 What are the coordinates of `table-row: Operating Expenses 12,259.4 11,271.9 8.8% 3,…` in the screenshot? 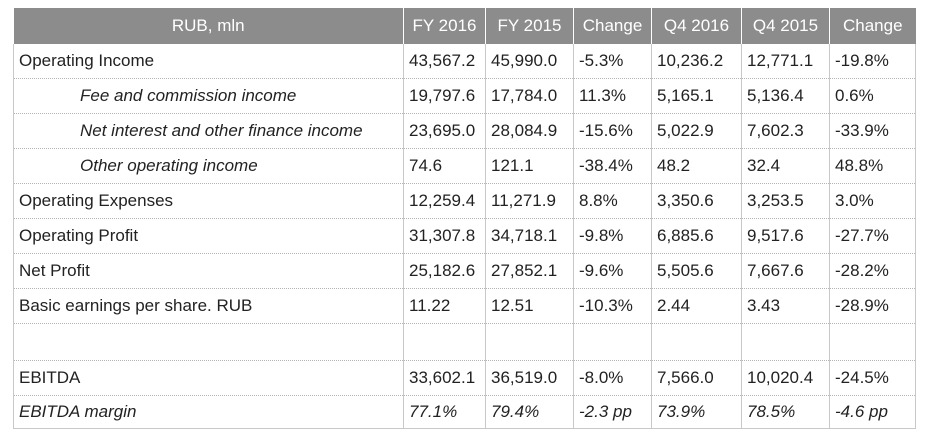 It's located at (464, 201).